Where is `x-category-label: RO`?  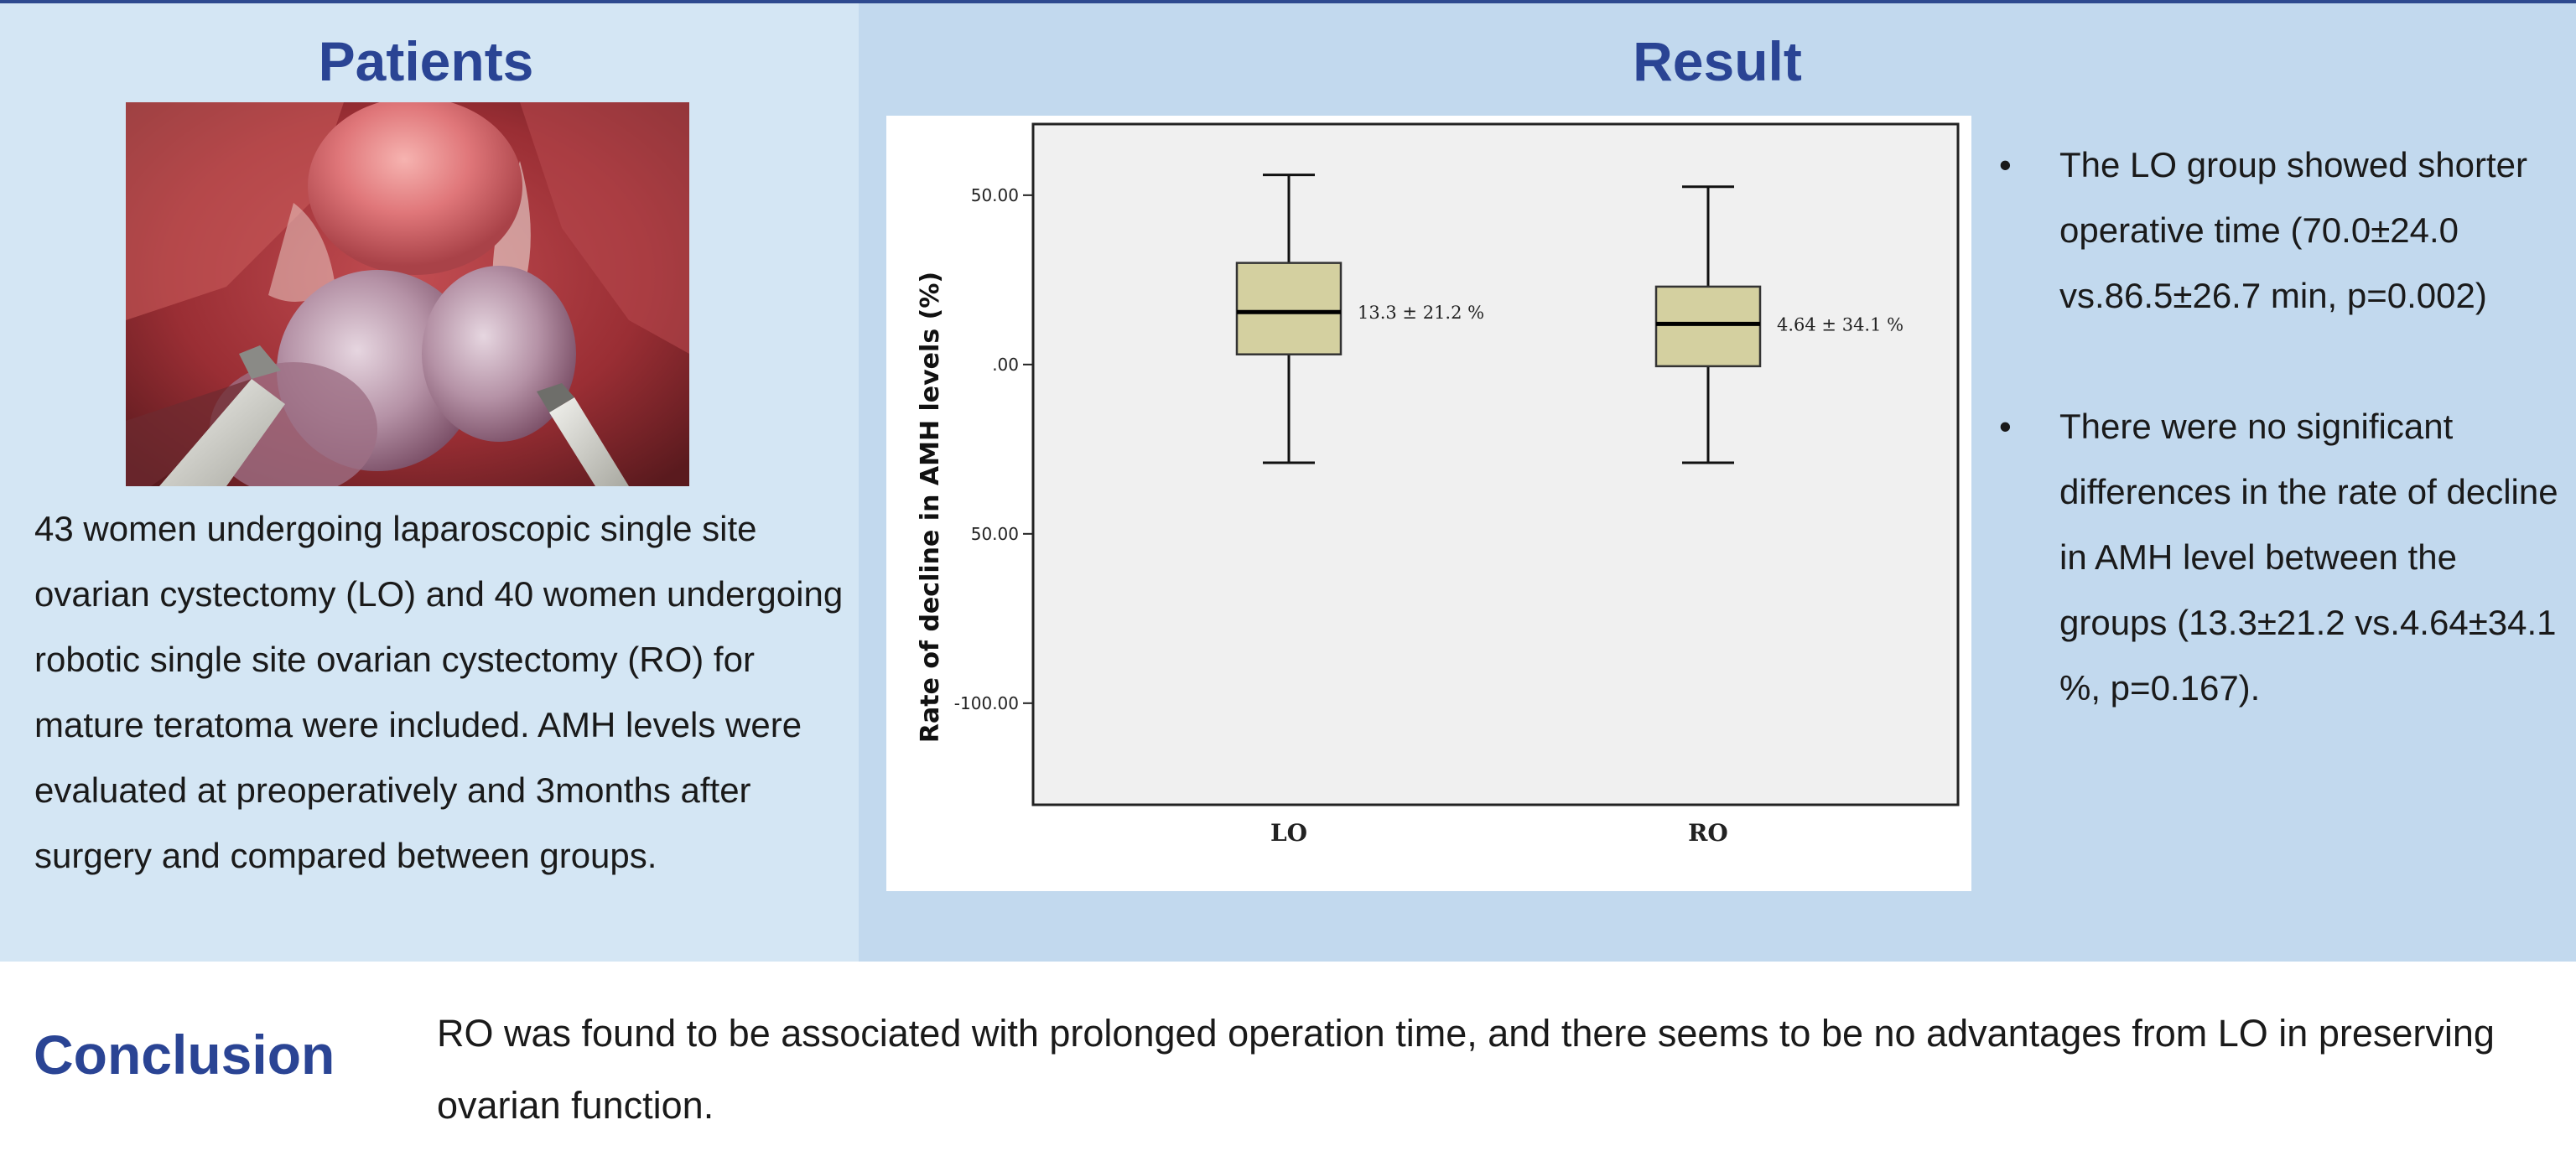
x-category-label: RO is located at coordinates (1708, 833).